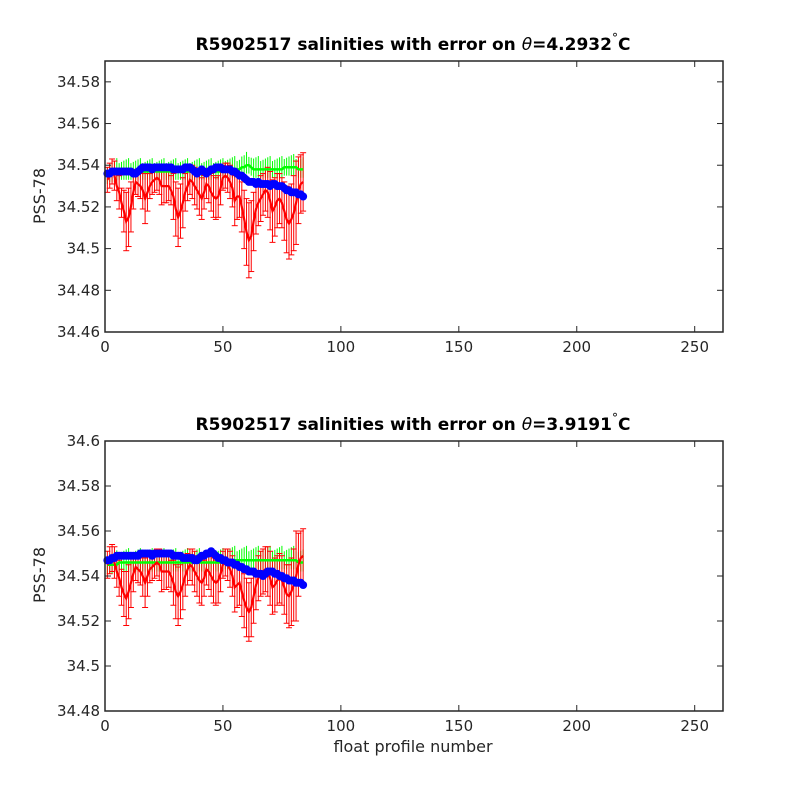 The image size is (800, 800). Describe the element at coordinates (413, 746) in the screenshot. I see `x-axis-label: float profile number` at that location.